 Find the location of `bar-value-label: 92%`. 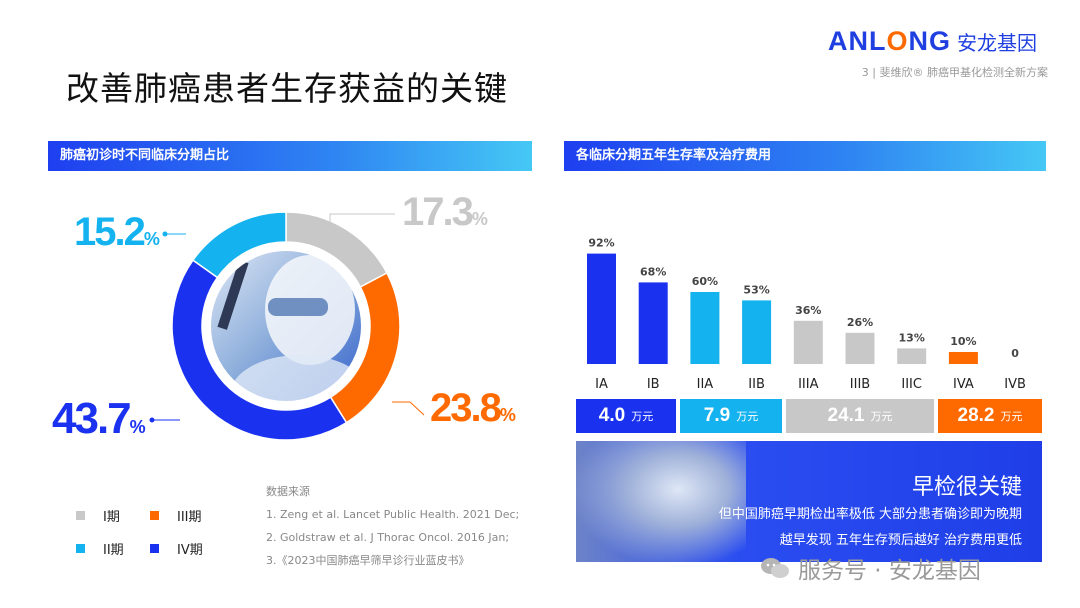

bar-value-label: 92% is located at coordinates (601, 243).